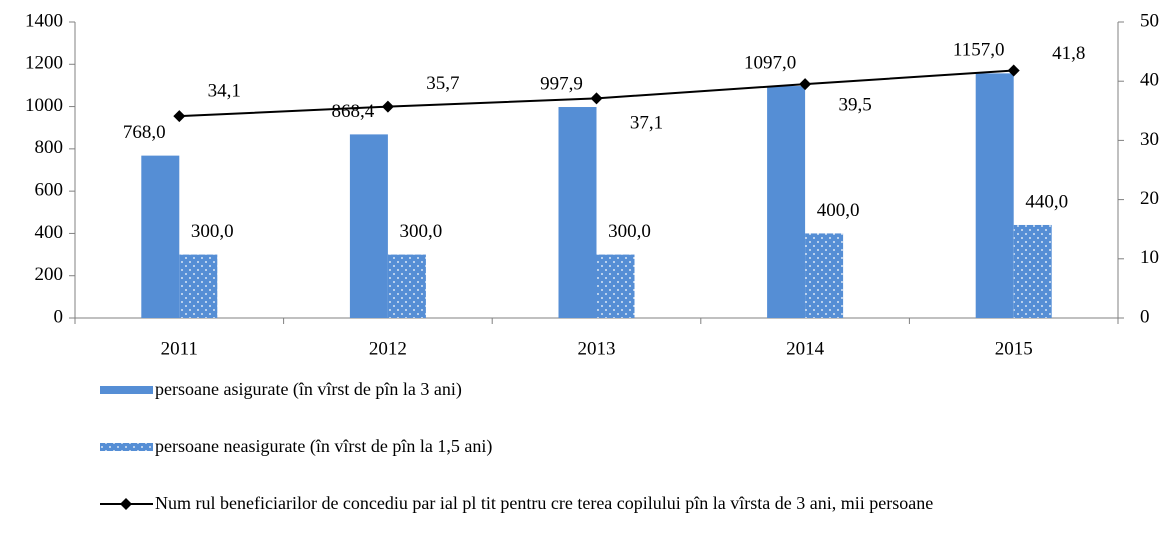 The height and width of the screenshot is (541, 1169). What do you see at coordinates (1149, 80) in the screenshot?
I see `y2-tick-label: 40` at bounding box center [1149, 80].